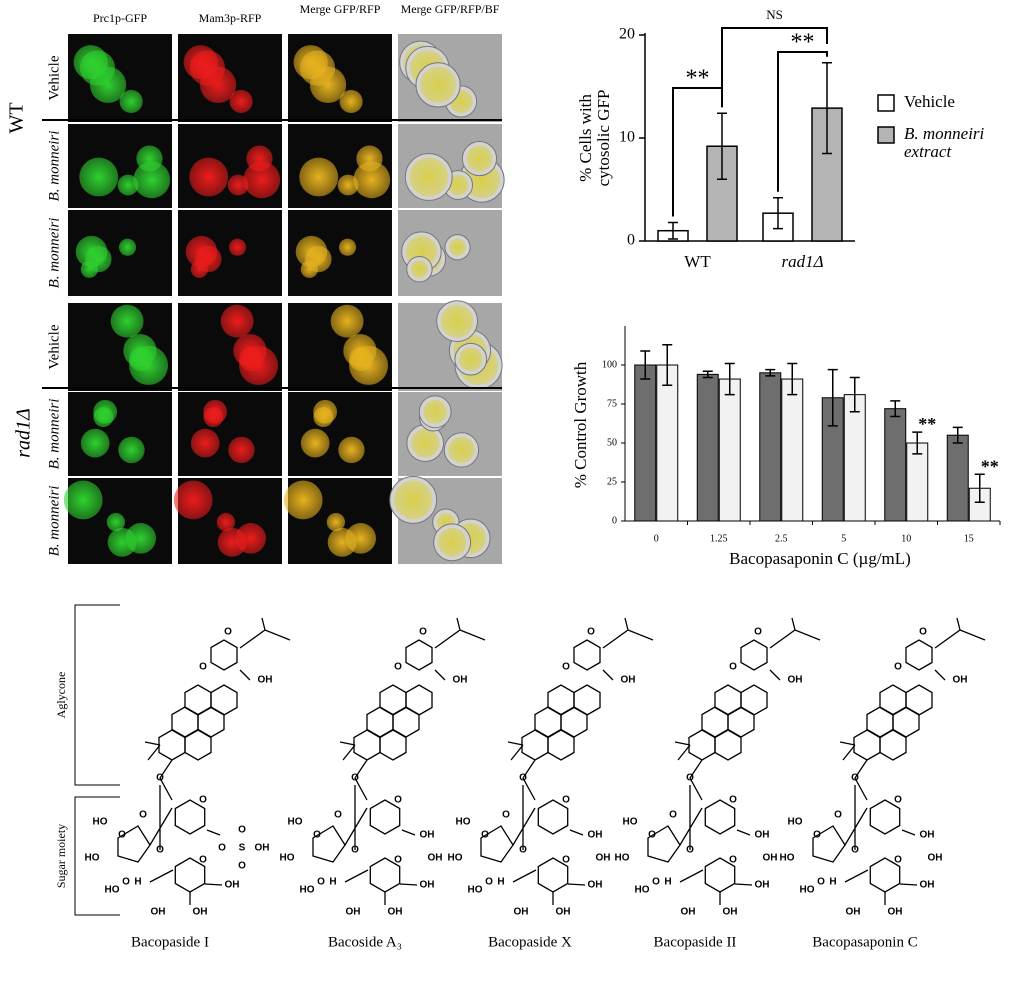 Image resolution: width=1024 pixels, height=984 pixels. I want to click on row-label: Vehicle, so click(54, 346).